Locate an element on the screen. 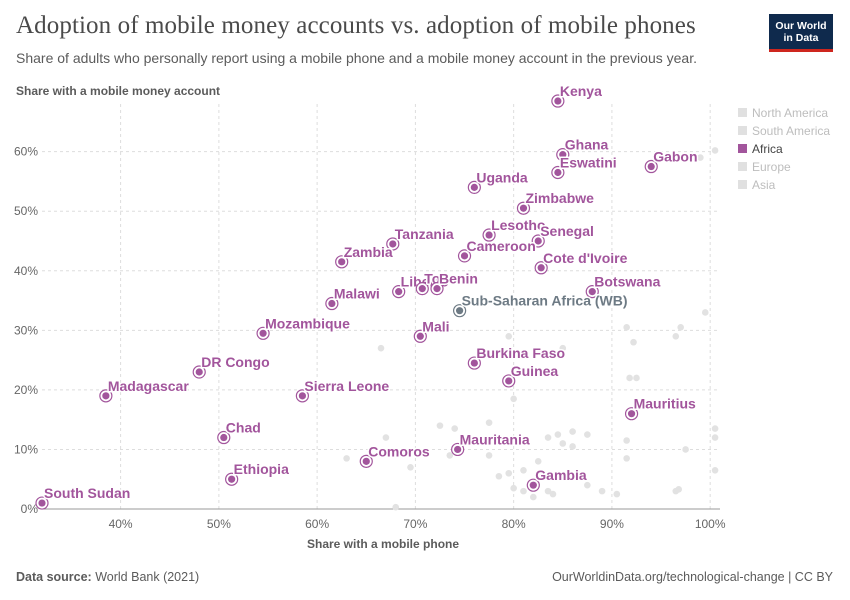  data-point-label: Guinea is located at coordinates (535, 371).